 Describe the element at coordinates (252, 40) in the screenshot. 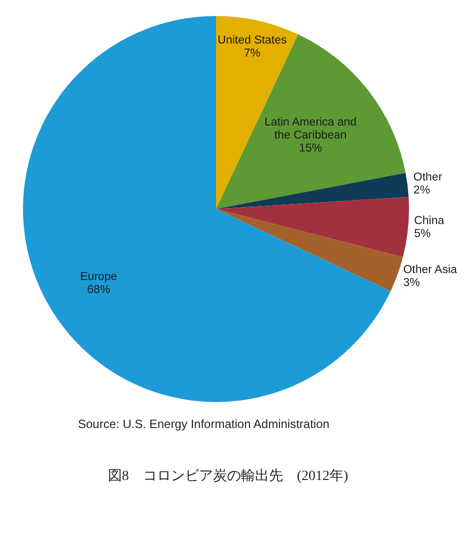

I see `slice-label: United States` at that location.